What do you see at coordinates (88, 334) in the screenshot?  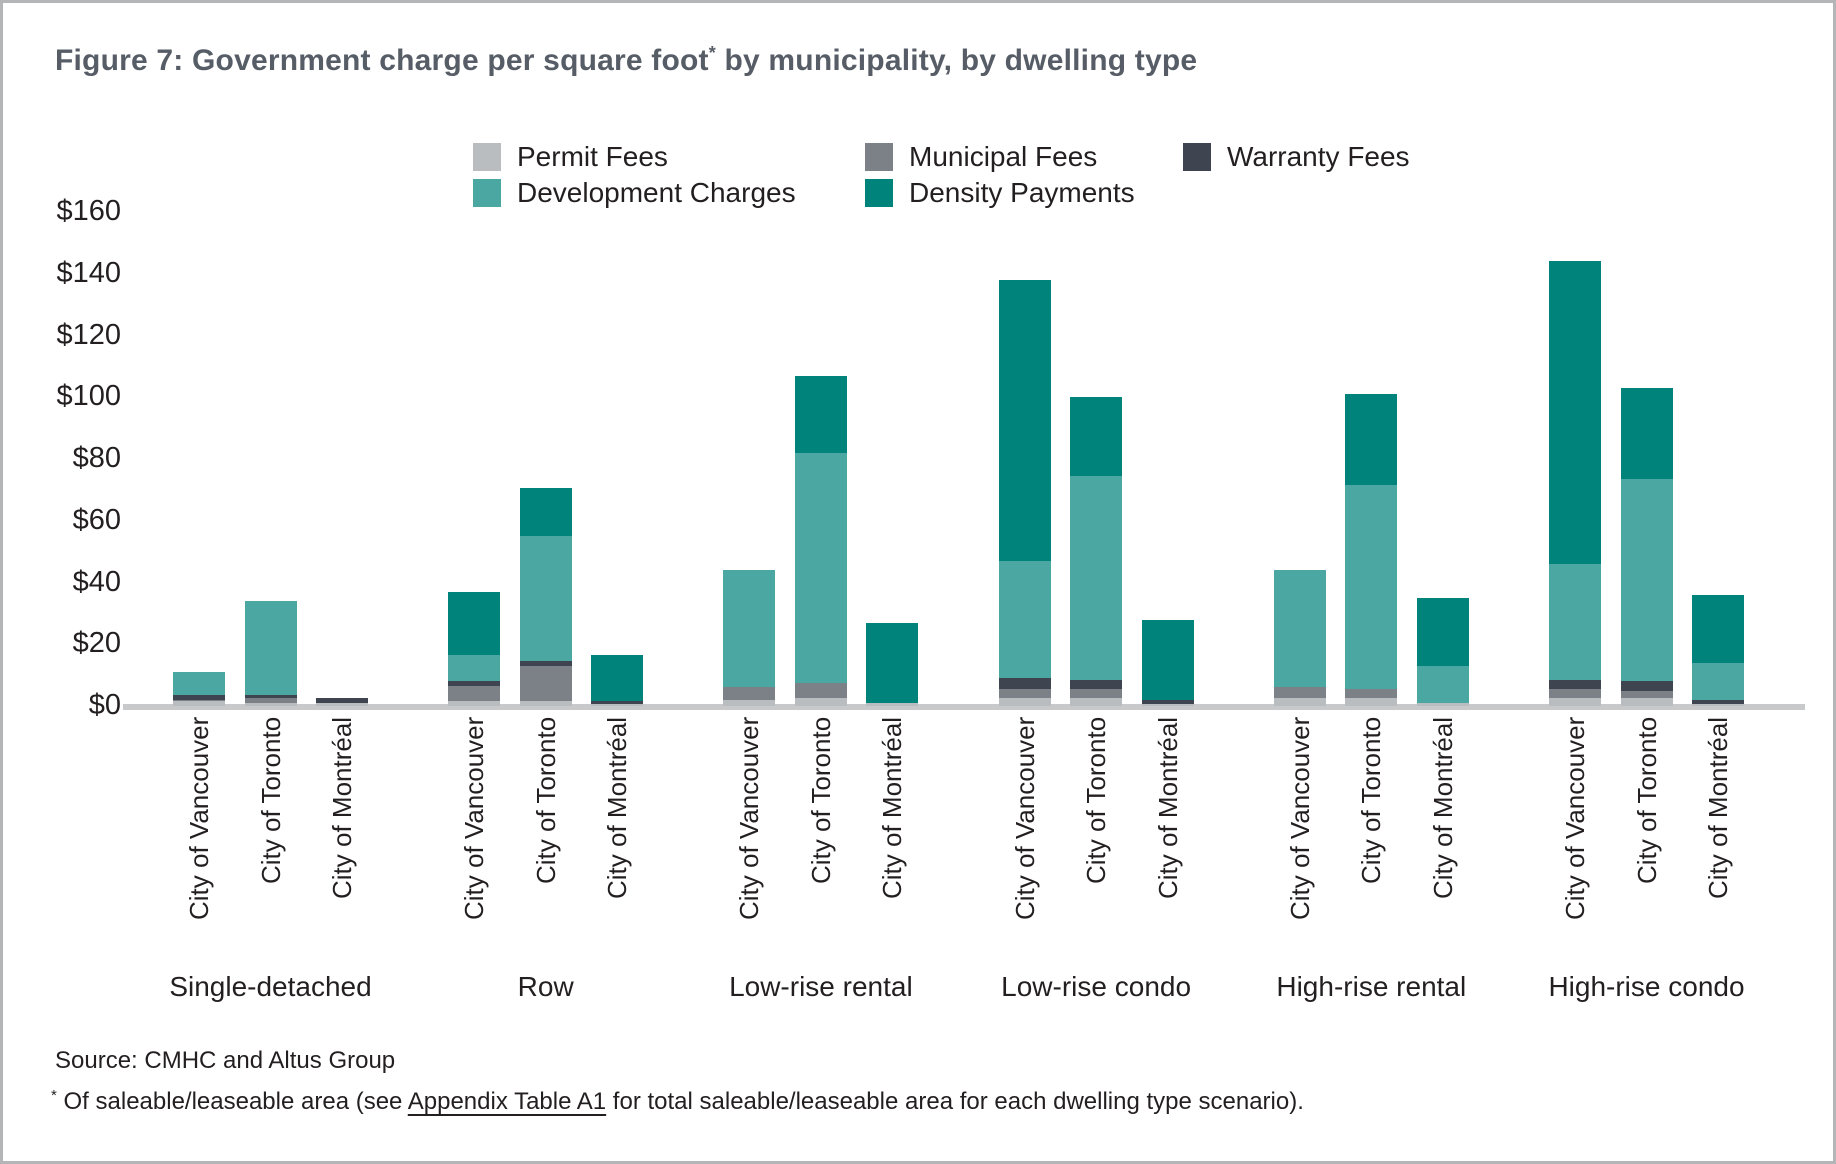 I see `y-axis-tick-label: $120` at bounding box center [88, 334].